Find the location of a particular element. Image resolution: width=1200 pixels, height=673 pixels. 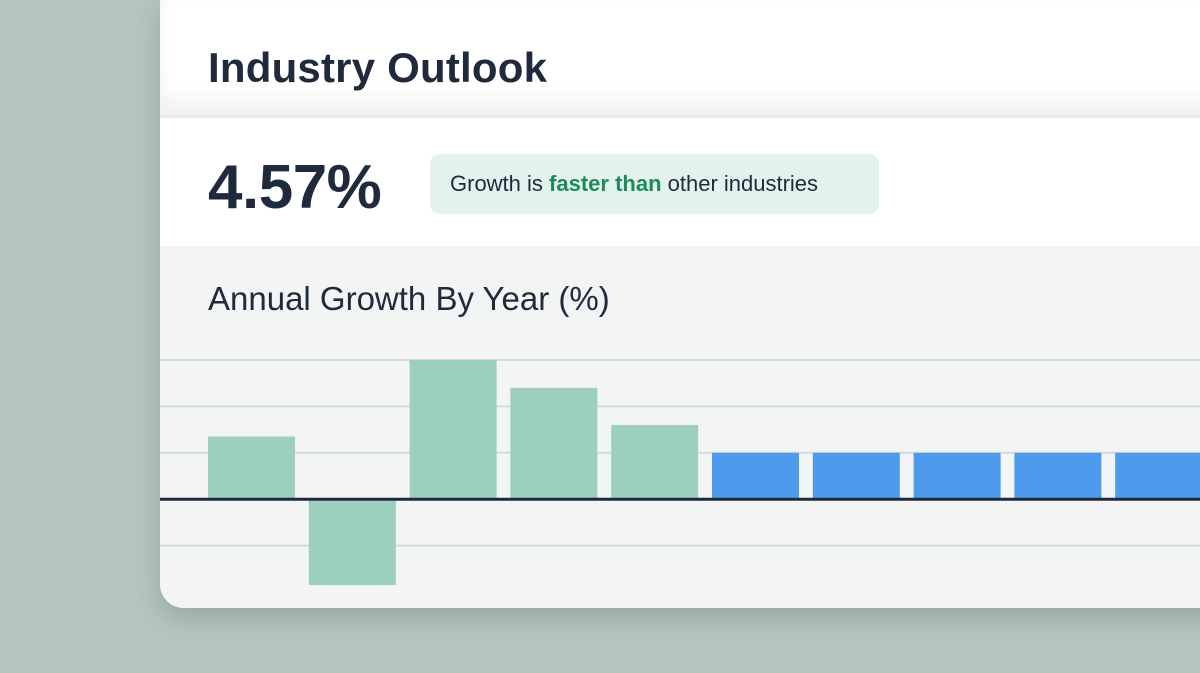

badge-suffix: other industries is located at coordinates (740, 183).